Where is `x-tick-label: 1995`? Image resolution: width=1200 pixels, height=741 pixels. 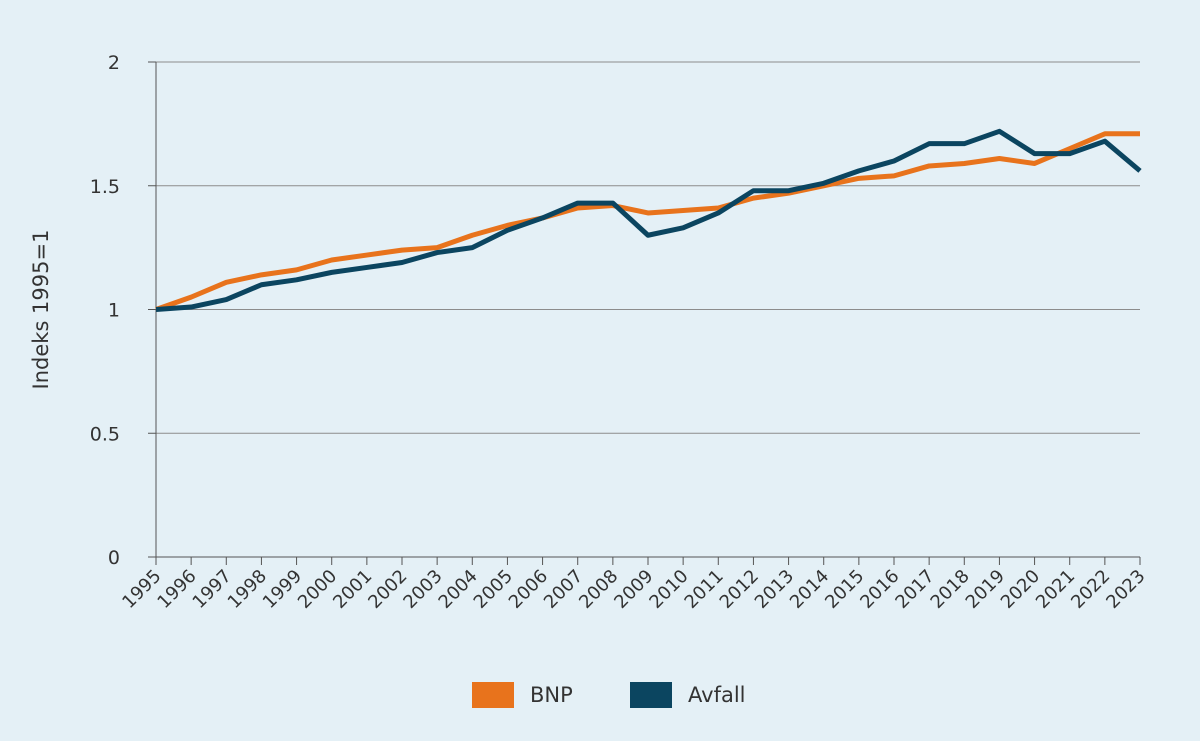 x-tick-label: 1995 is located at coordinates (141, 589).